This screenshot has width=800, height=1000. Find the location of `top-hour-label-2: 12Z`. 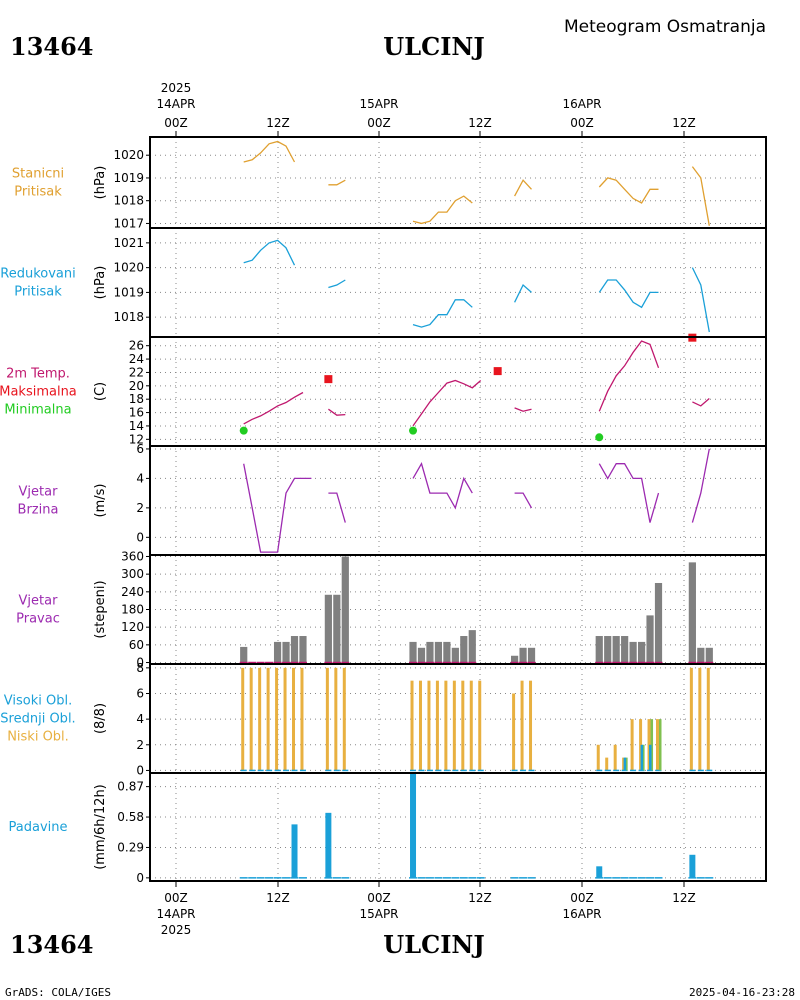

top-hour-label-2: 12Z is located at coordinates (278, 123).